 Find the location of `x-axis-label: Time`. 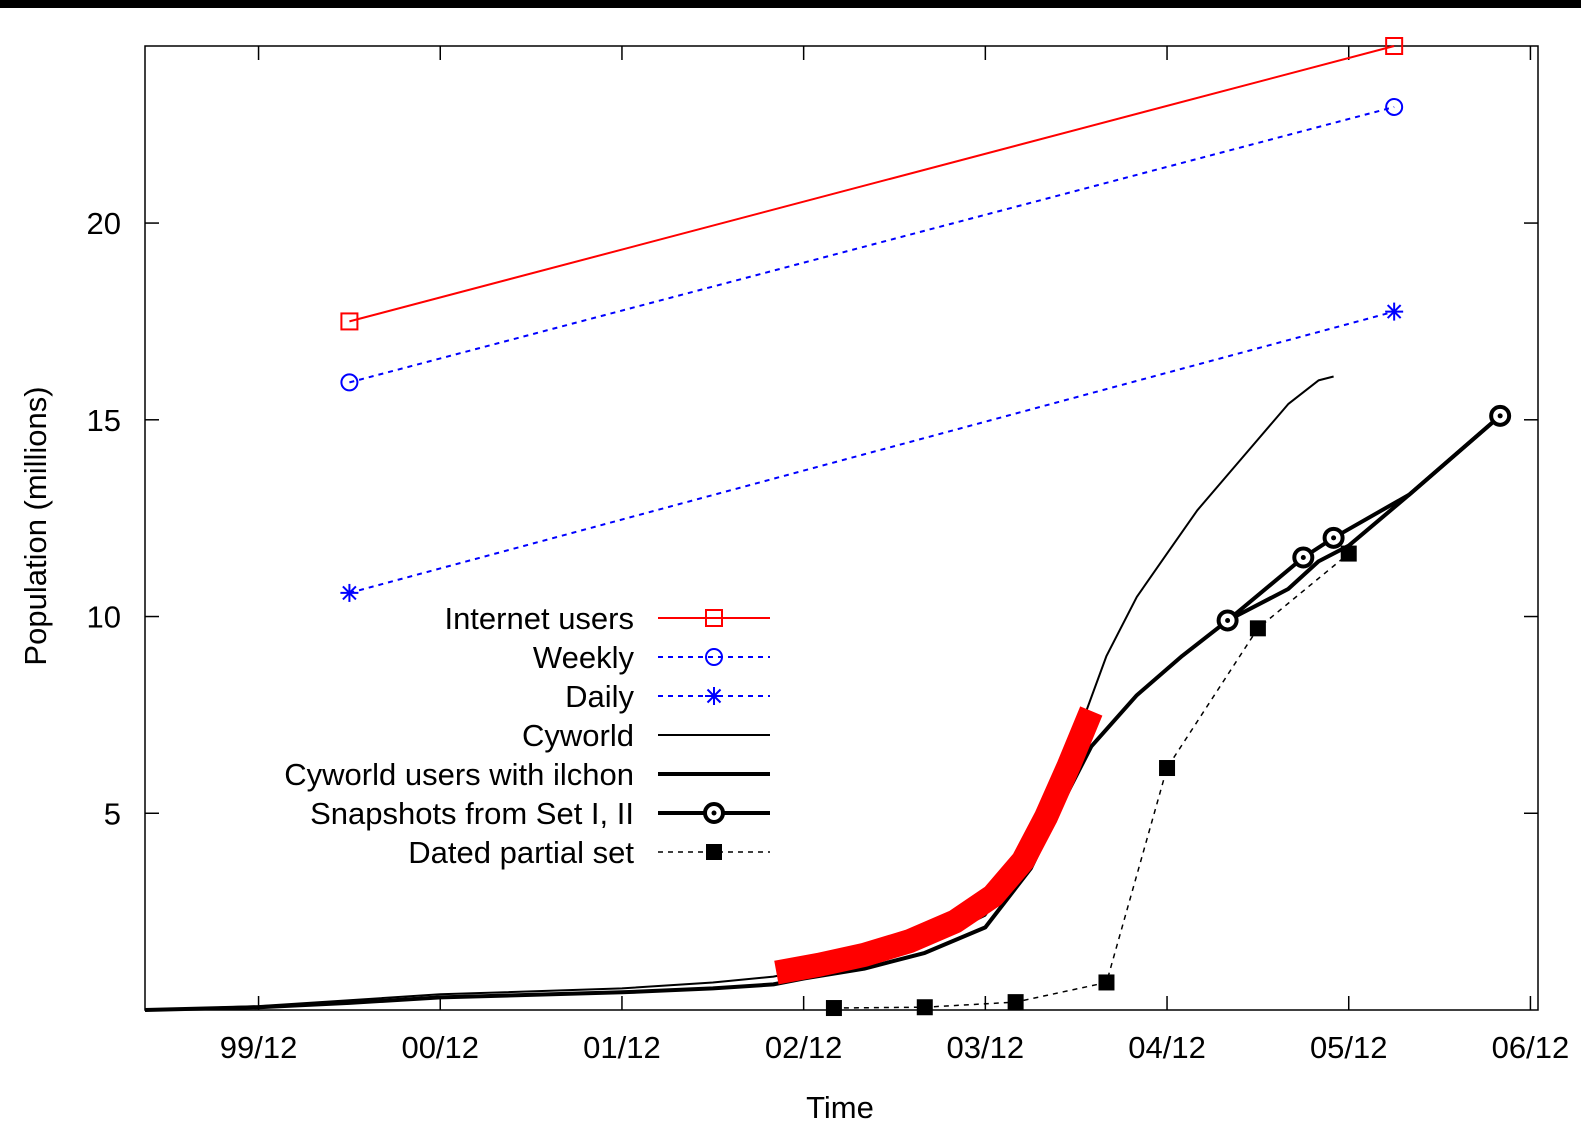

x-axis-label: Time is located at coordinates (840, 1107).